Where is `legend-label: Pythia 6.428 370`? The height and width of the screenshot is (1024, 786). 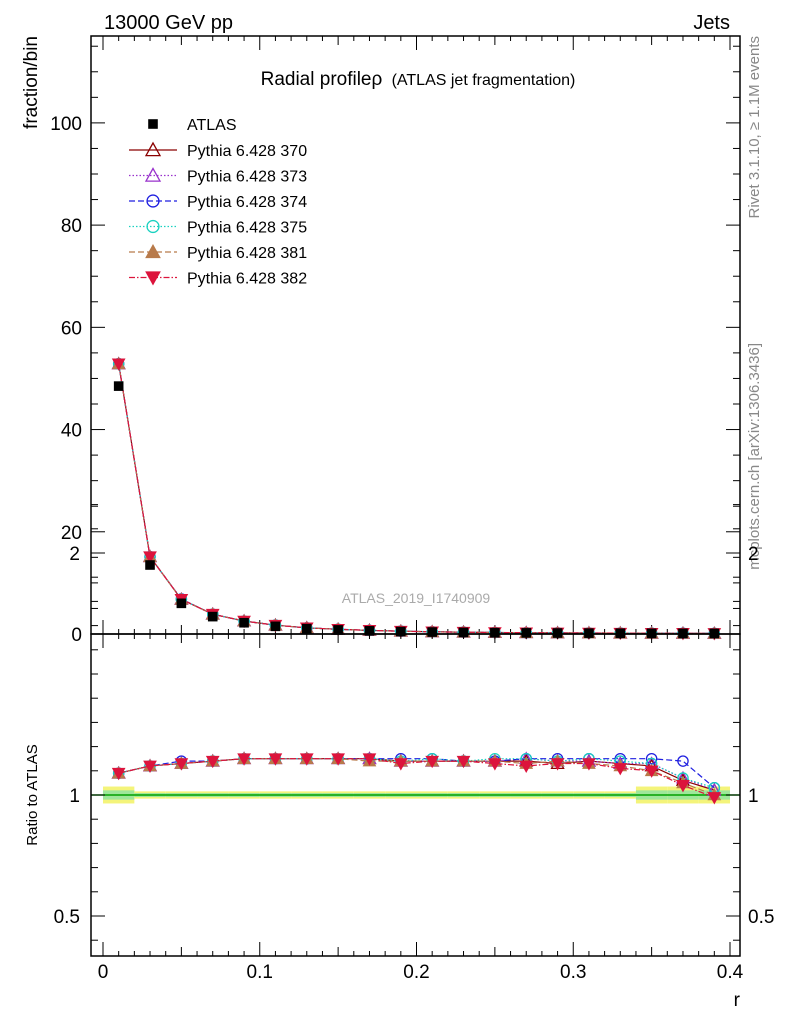
legend-label: Pythia 6.428 370 is located at coordinates (247, 151).